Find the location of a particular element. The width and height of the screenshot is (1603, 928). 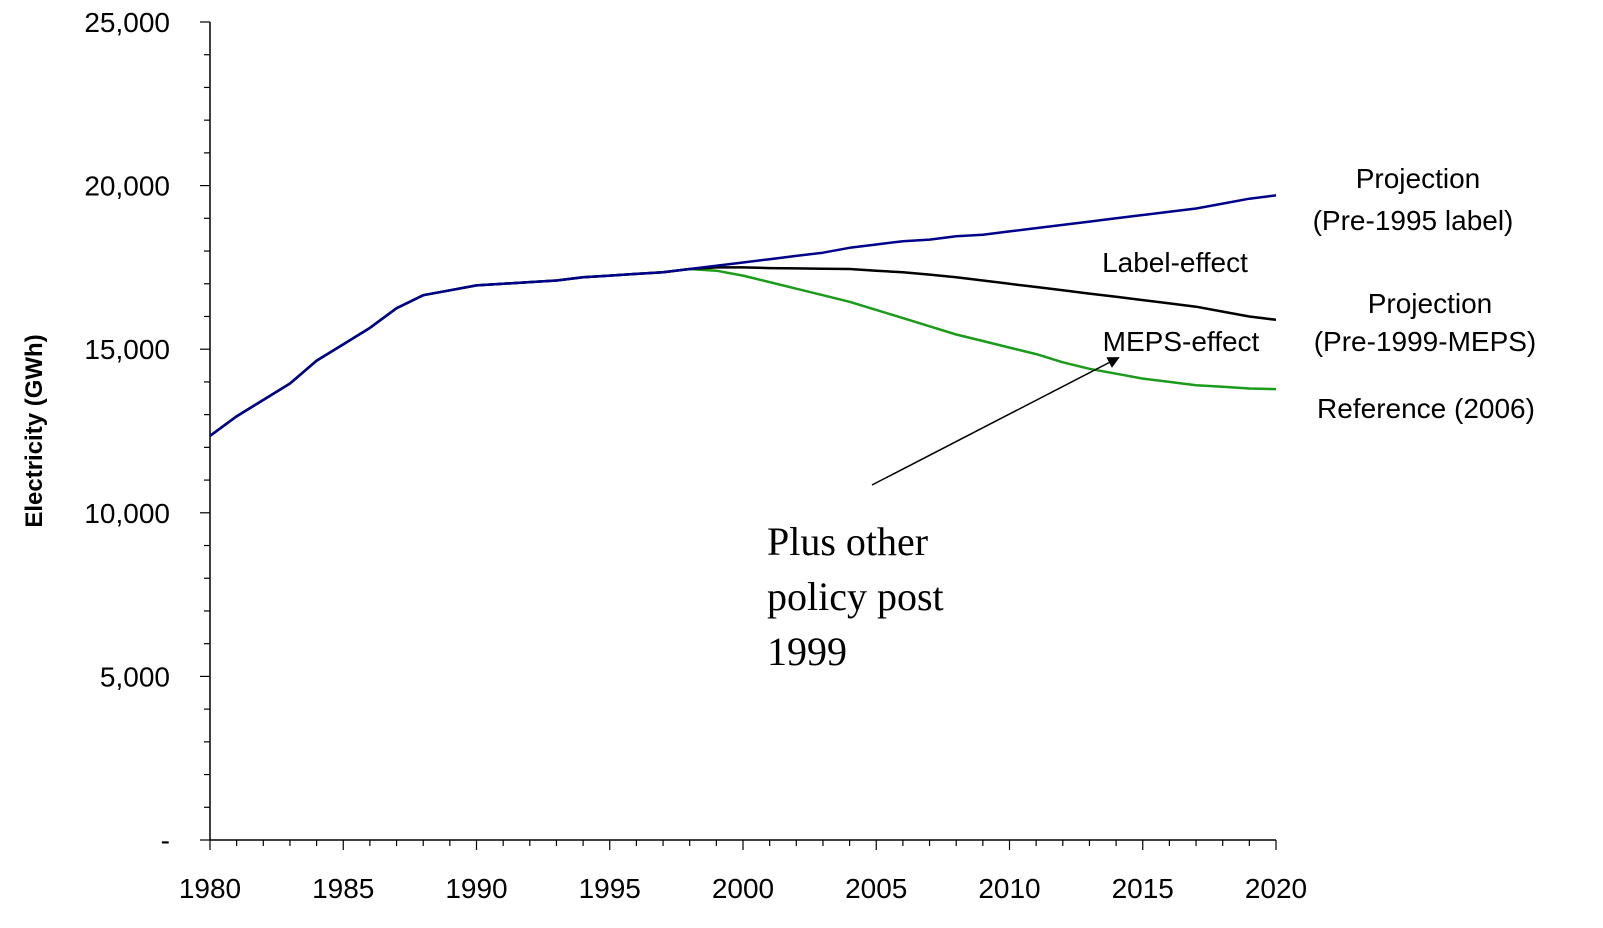

x-tick-label: 1995 is located at coordinates (610, 888).